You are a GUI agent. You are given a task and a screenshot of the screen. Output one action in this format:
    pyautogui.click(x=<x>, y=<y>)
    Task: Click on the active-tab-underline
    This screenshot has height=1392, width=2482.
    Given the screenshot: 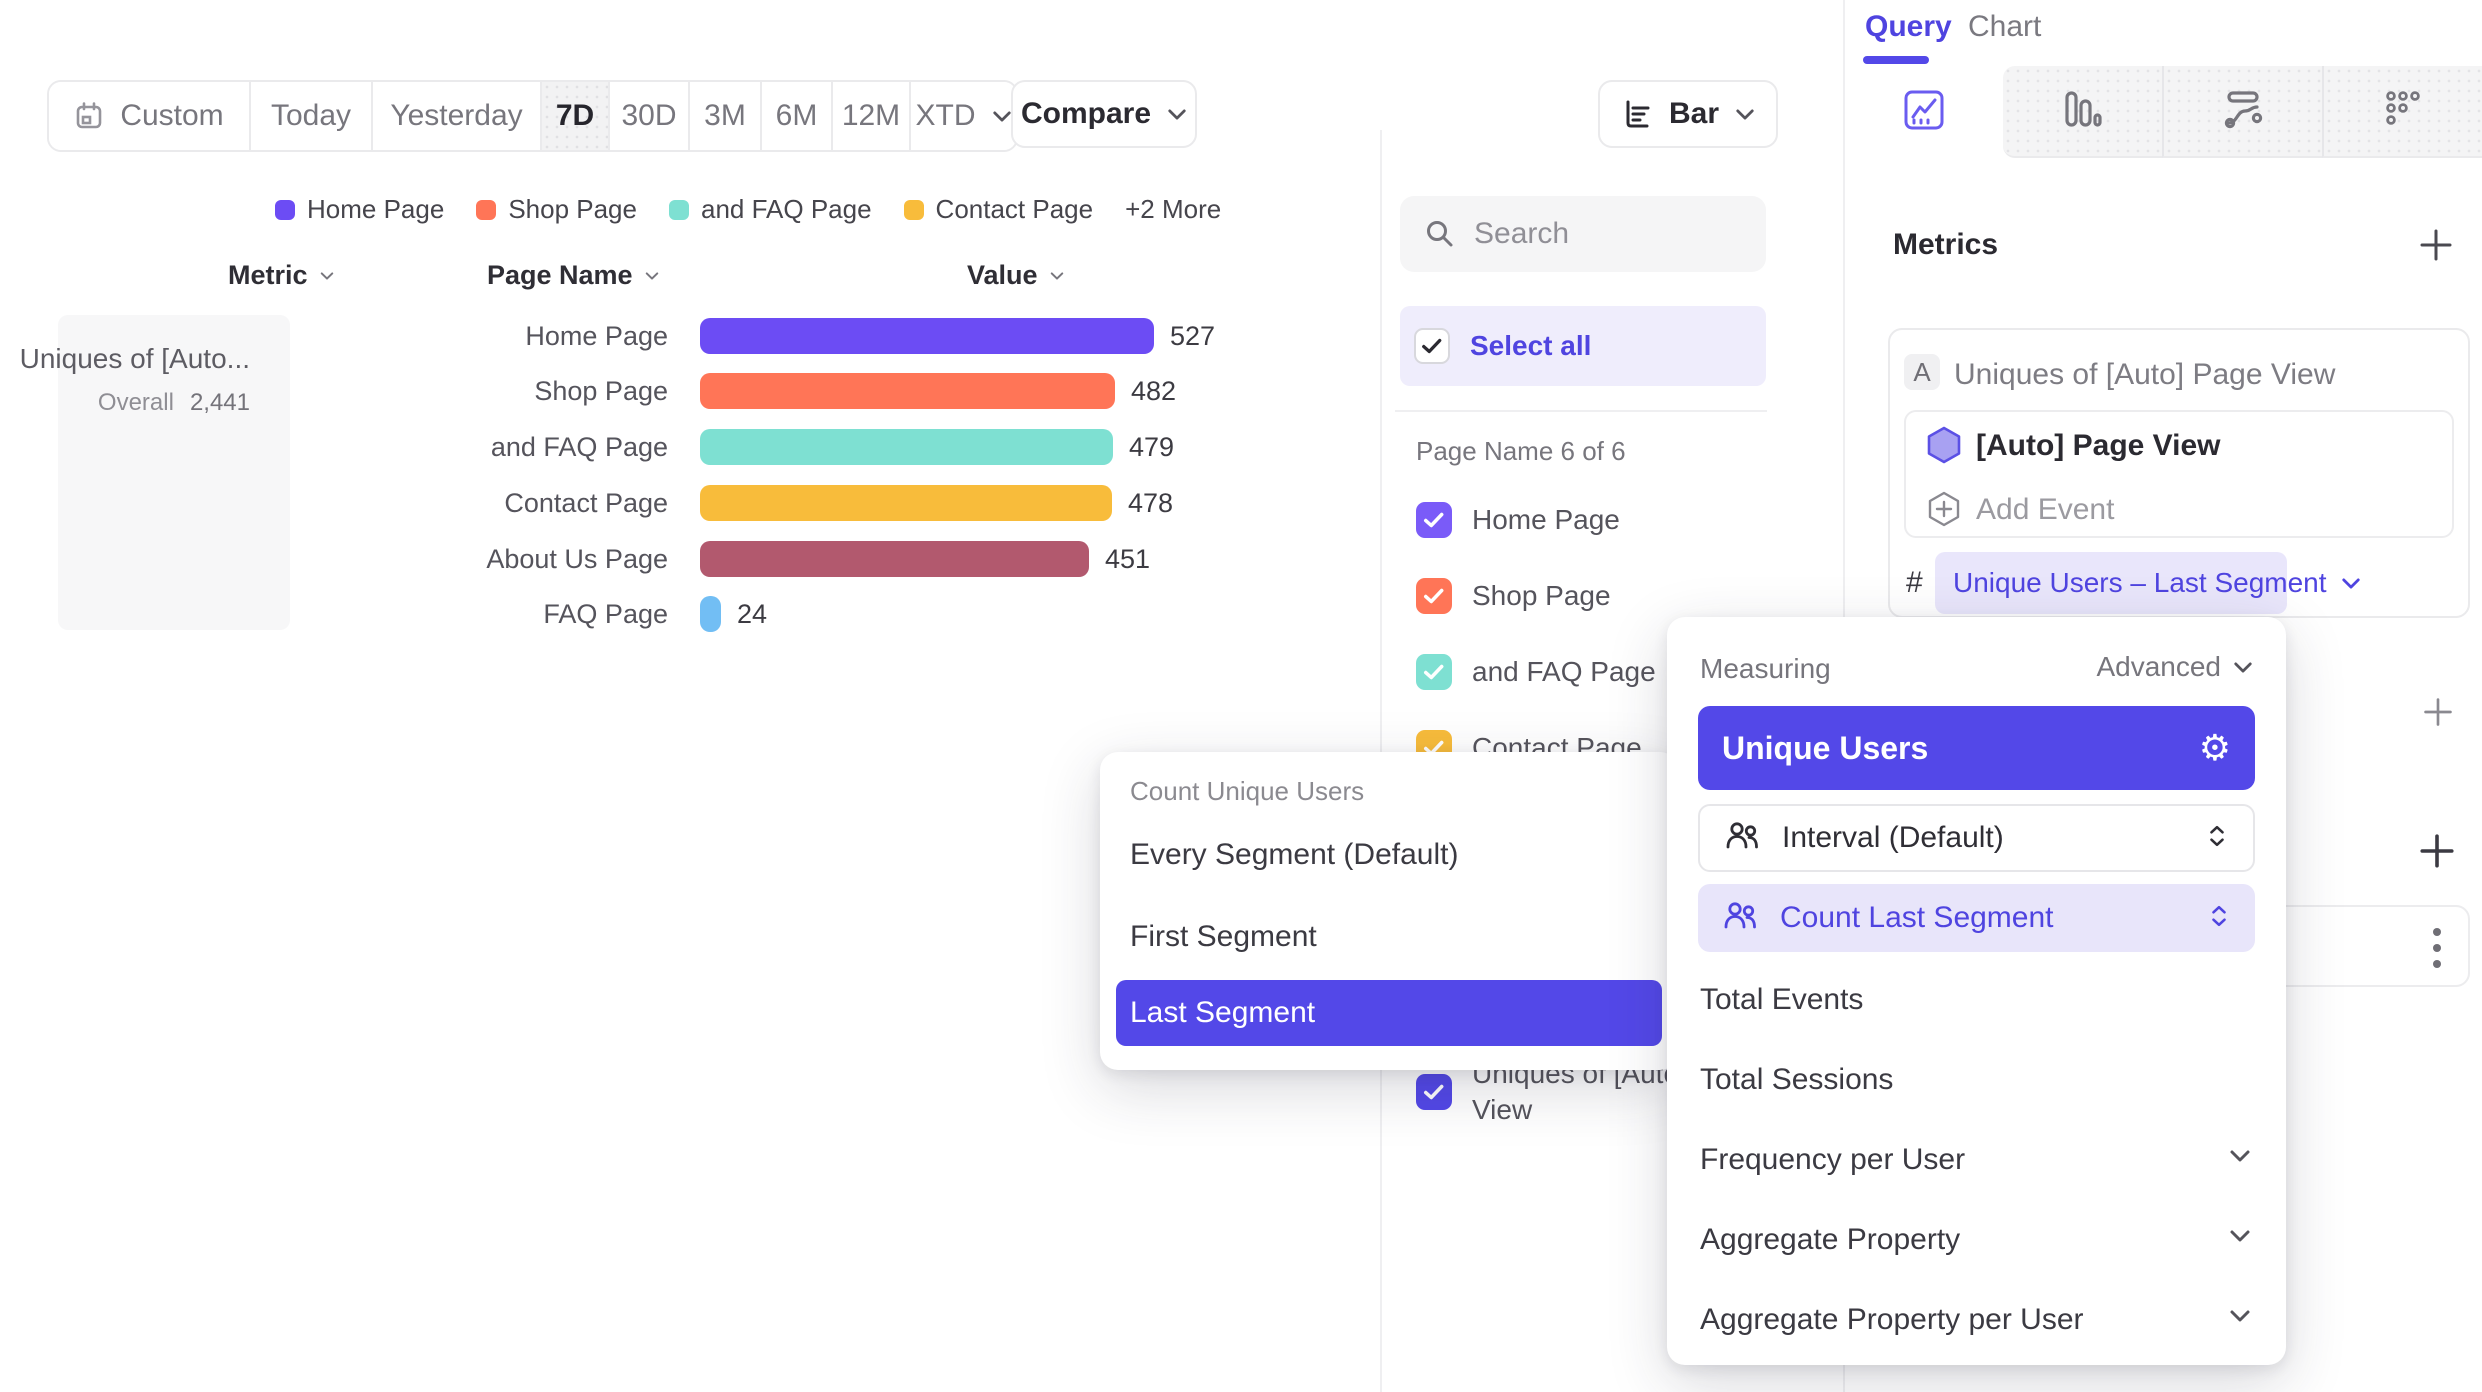 What is the action you would take?
    pyautogui.click(x=1896, y=60)
    